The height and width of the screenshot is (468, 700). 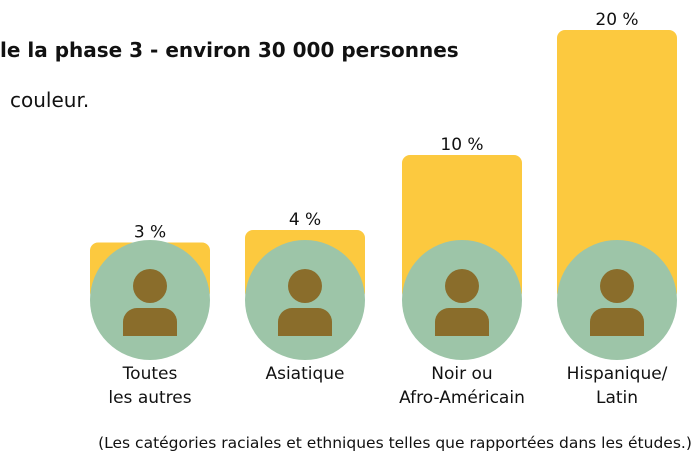 What do you see at coordinates (617, 386) in the screenshot?
I see `category-label: Hispanique/ Latin` at bounding box center [617, 386].